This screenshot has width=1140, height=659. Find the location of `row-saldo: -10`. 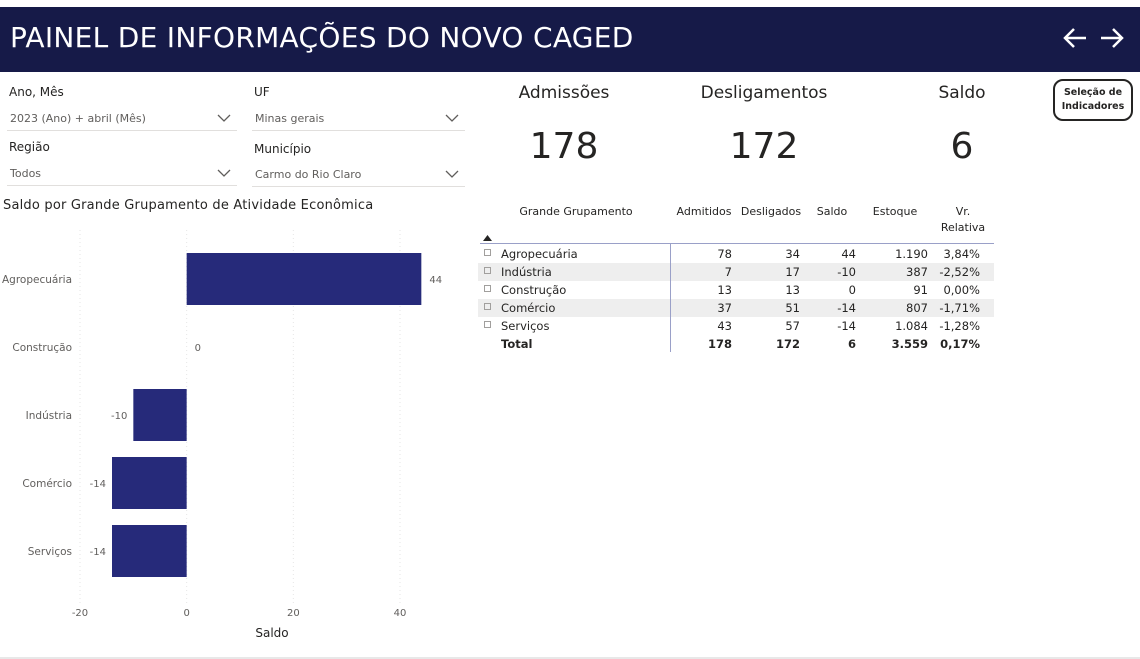

row-saldo: -10 is located at coordinates (846, 272).